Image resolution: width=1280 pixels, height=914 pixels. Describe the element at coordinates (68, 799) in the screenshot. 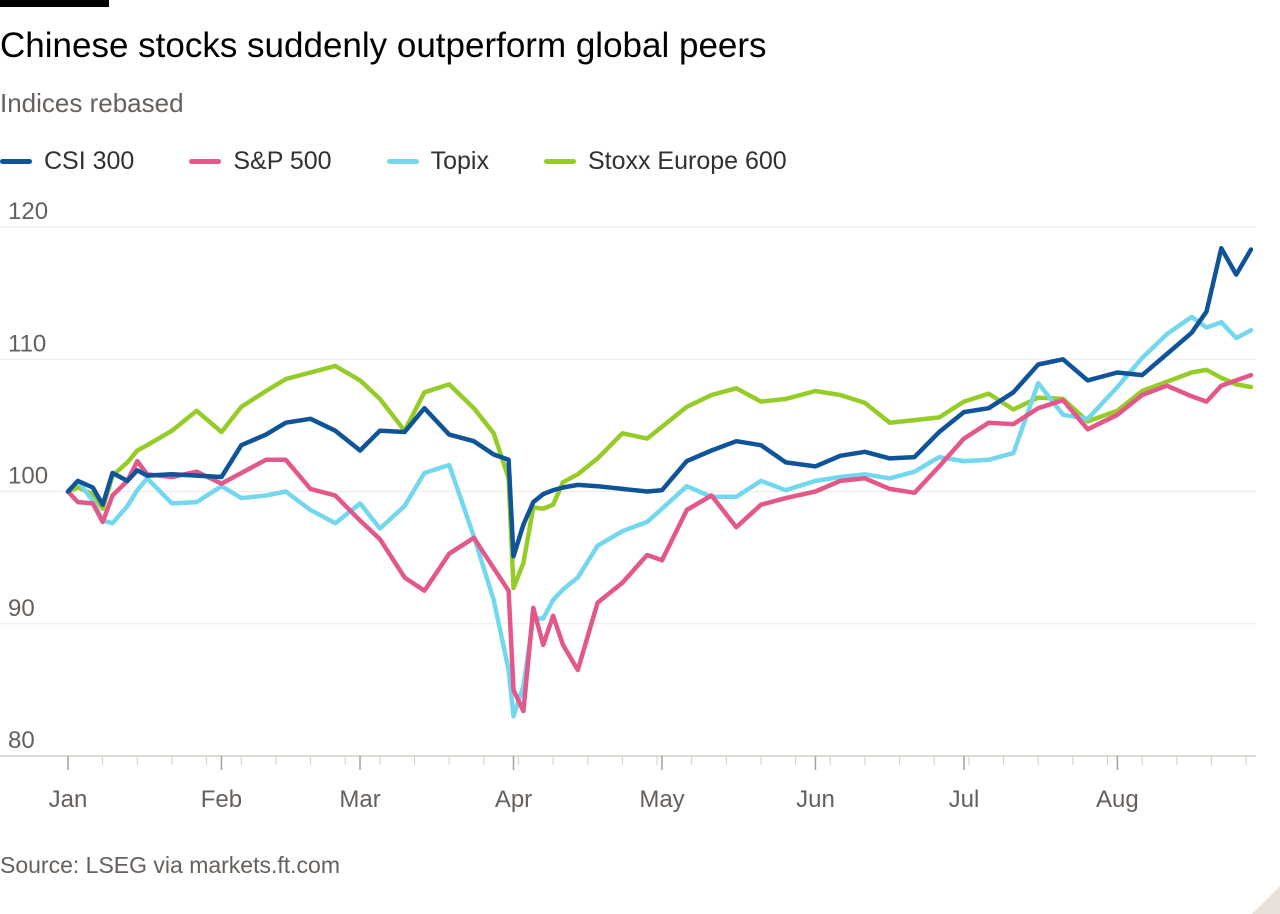

I see `x-tick-label-jan: Jan` at that location.